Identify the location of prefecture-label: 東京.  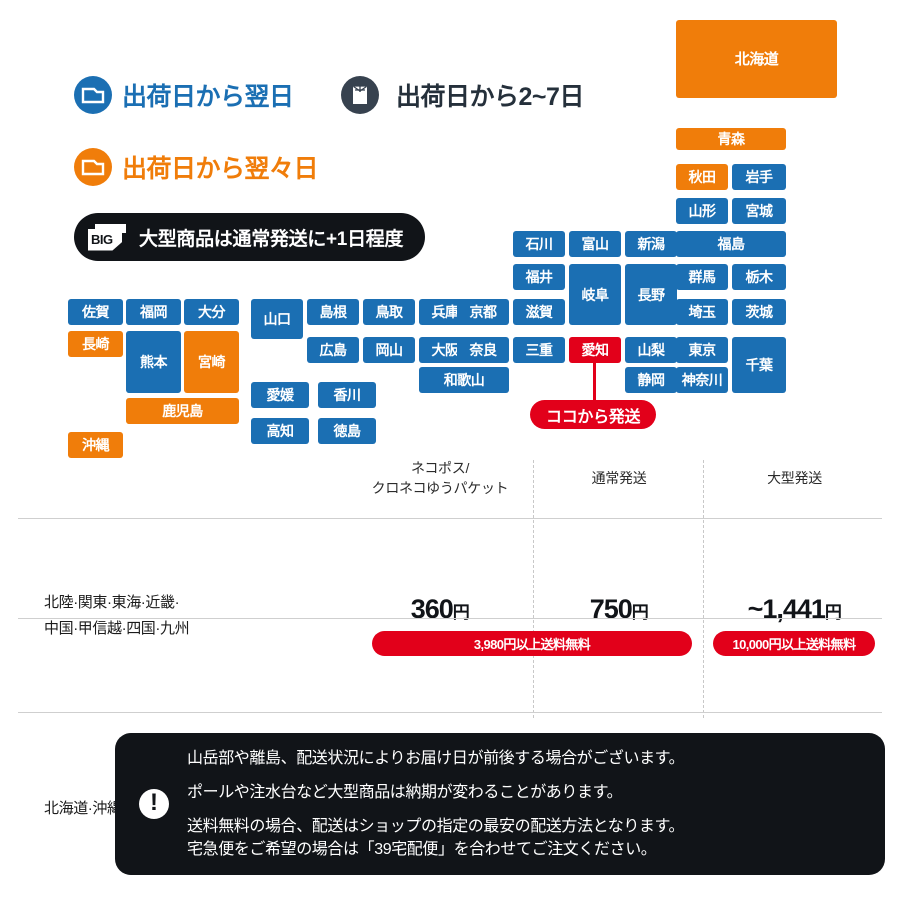
(702, 350).